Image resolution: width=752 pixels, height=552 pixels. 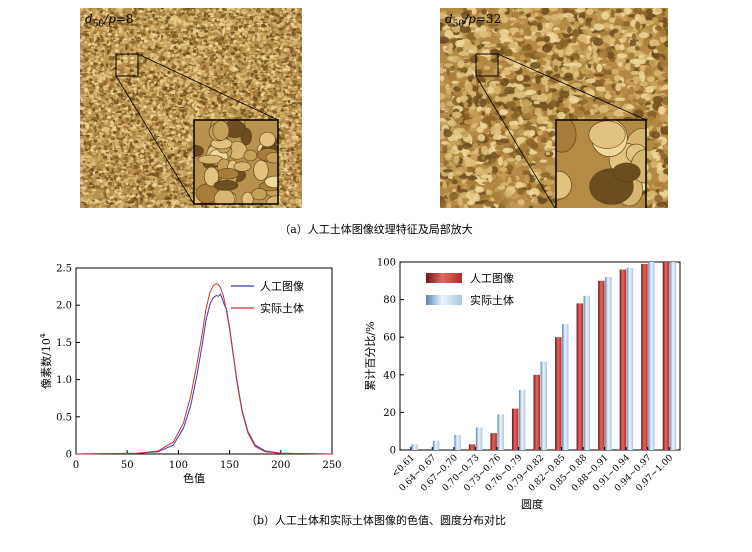 I want to click on texture-image-left: d50/p=8, so click(x=191, y=108).